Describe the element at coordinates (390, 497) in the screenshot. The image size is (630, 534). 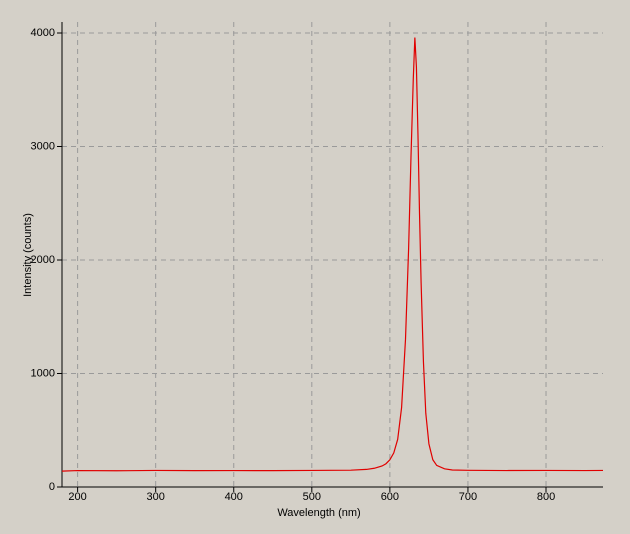
I see `x-tick-label: 600` at that location.